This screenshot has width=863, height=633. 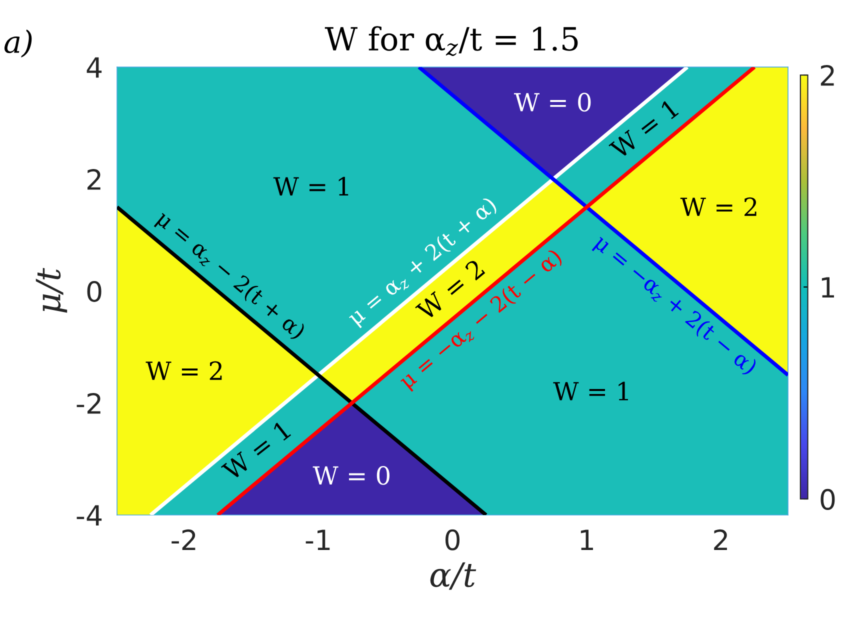 I want to click on x-tick-label: 0, so click(x=453, y=539).